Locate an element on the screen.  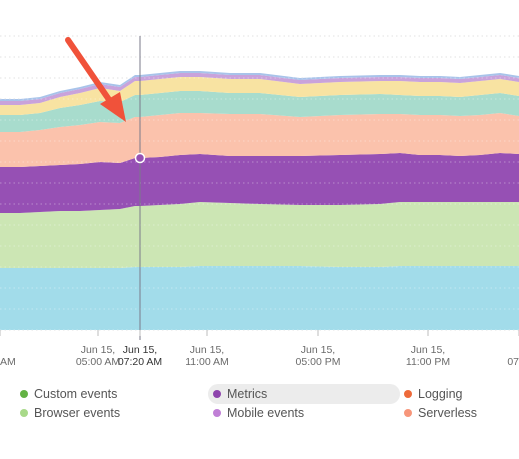
area-metrics is located at coordinates (259, 183).